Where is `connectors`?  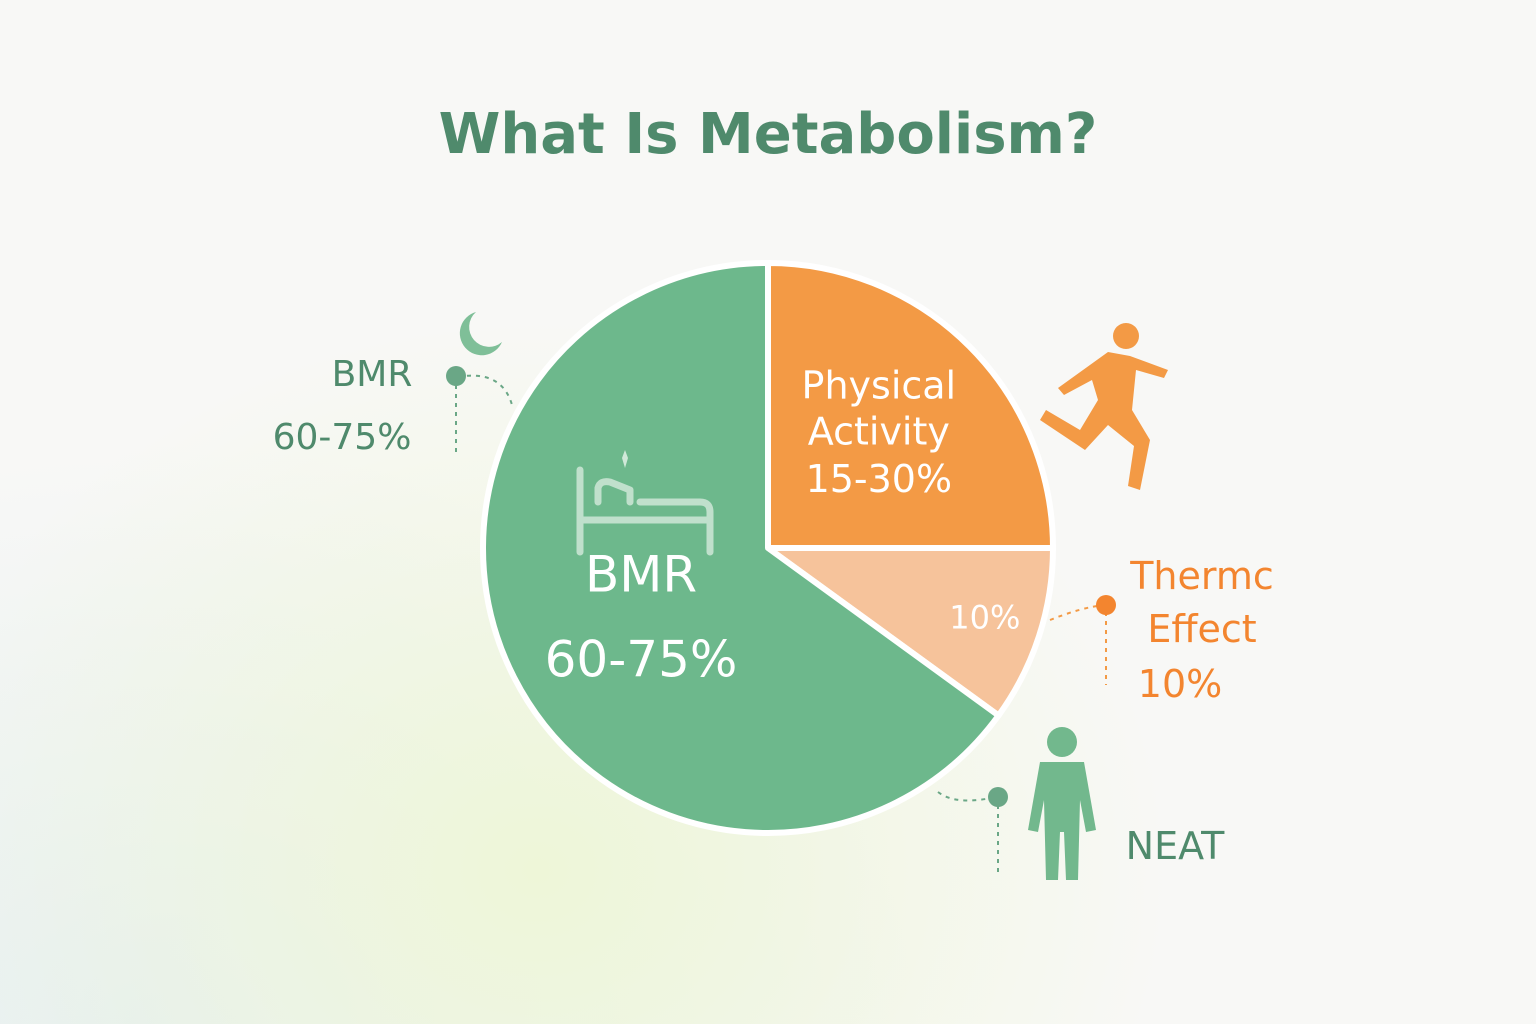 connectors is located at coordinates (1078, 644).